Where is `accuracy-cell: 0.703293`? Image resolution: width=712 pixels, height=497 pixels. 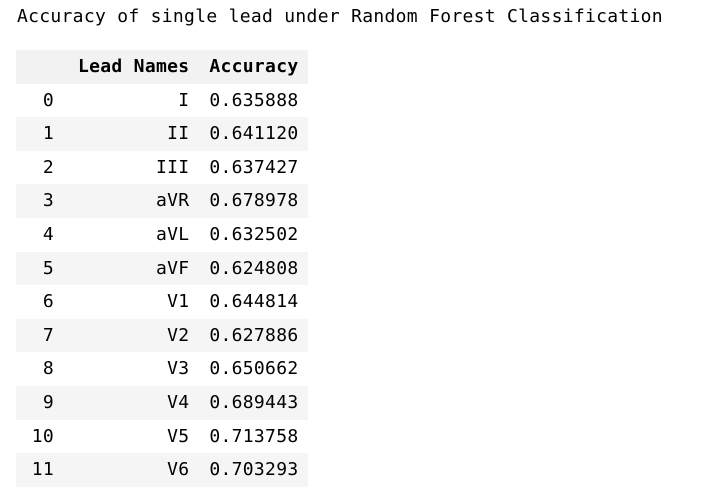
accuracy-cell: 0.703293 is located at coordinates (254, 470).